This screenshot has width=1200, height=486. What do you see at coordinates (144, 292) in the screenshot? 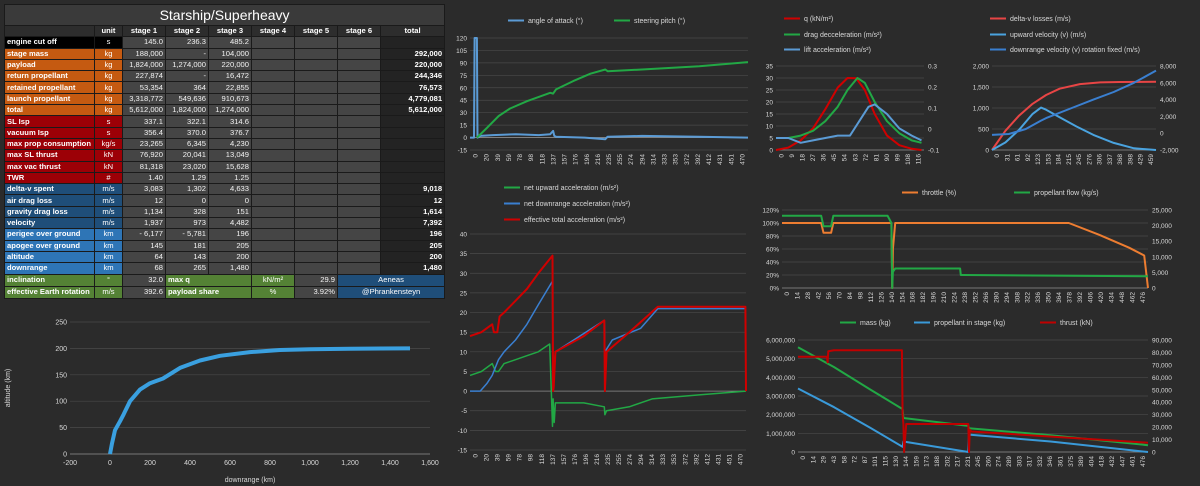
I see `footer-value: 392.6` at bounding box center [144, 292].